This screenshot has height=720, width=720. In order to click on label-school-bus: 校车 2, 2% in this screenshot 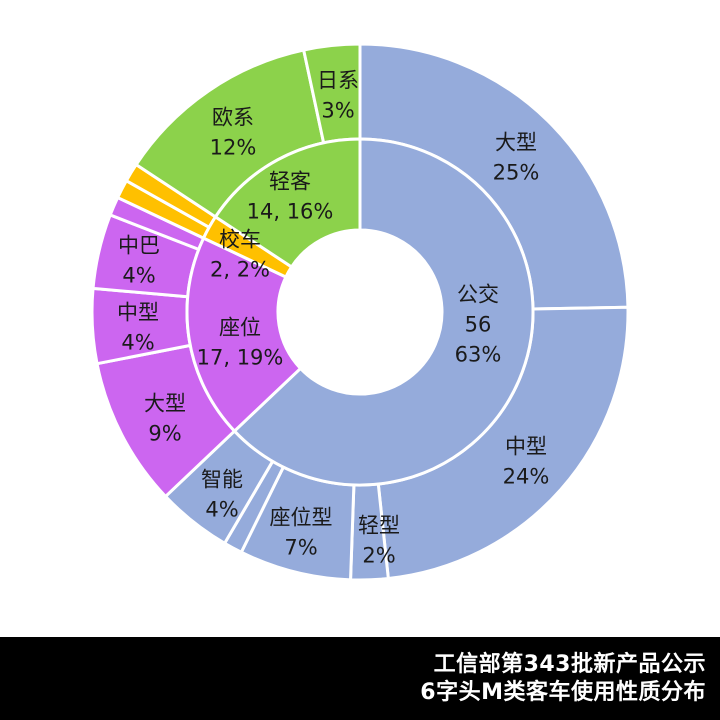, I will do `click(240, 255)`.